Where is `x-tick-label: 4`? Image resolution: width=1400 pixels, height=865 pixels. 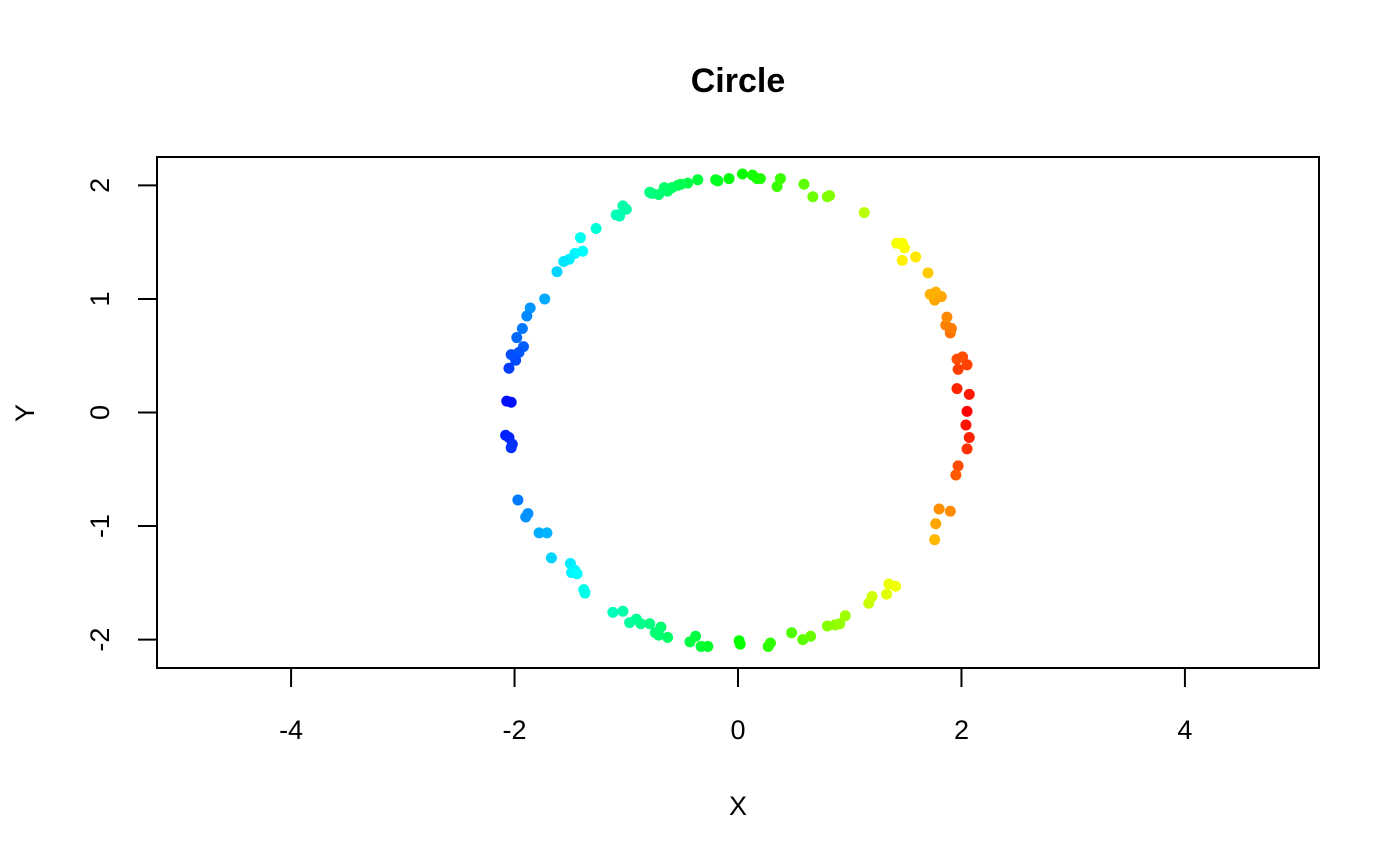
x-tick-label: 4 is located at coordinates (1184, 730).